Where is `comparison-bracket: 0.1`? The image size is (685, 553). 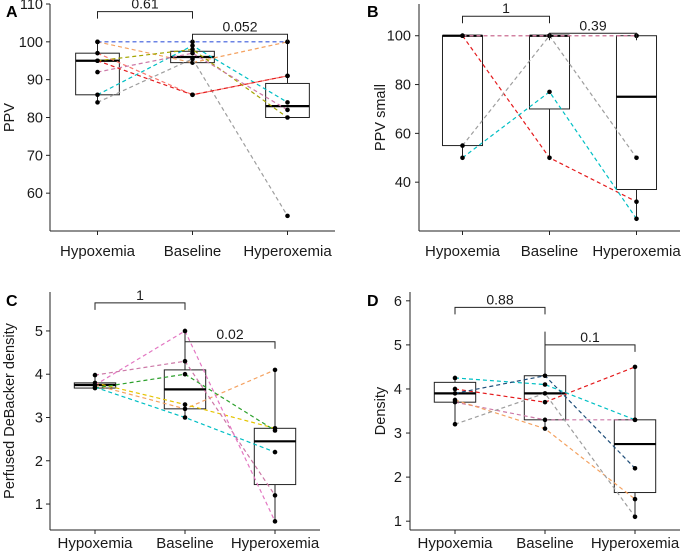 comparison-bracket: 0.1 is located at coordinates (590, 340).